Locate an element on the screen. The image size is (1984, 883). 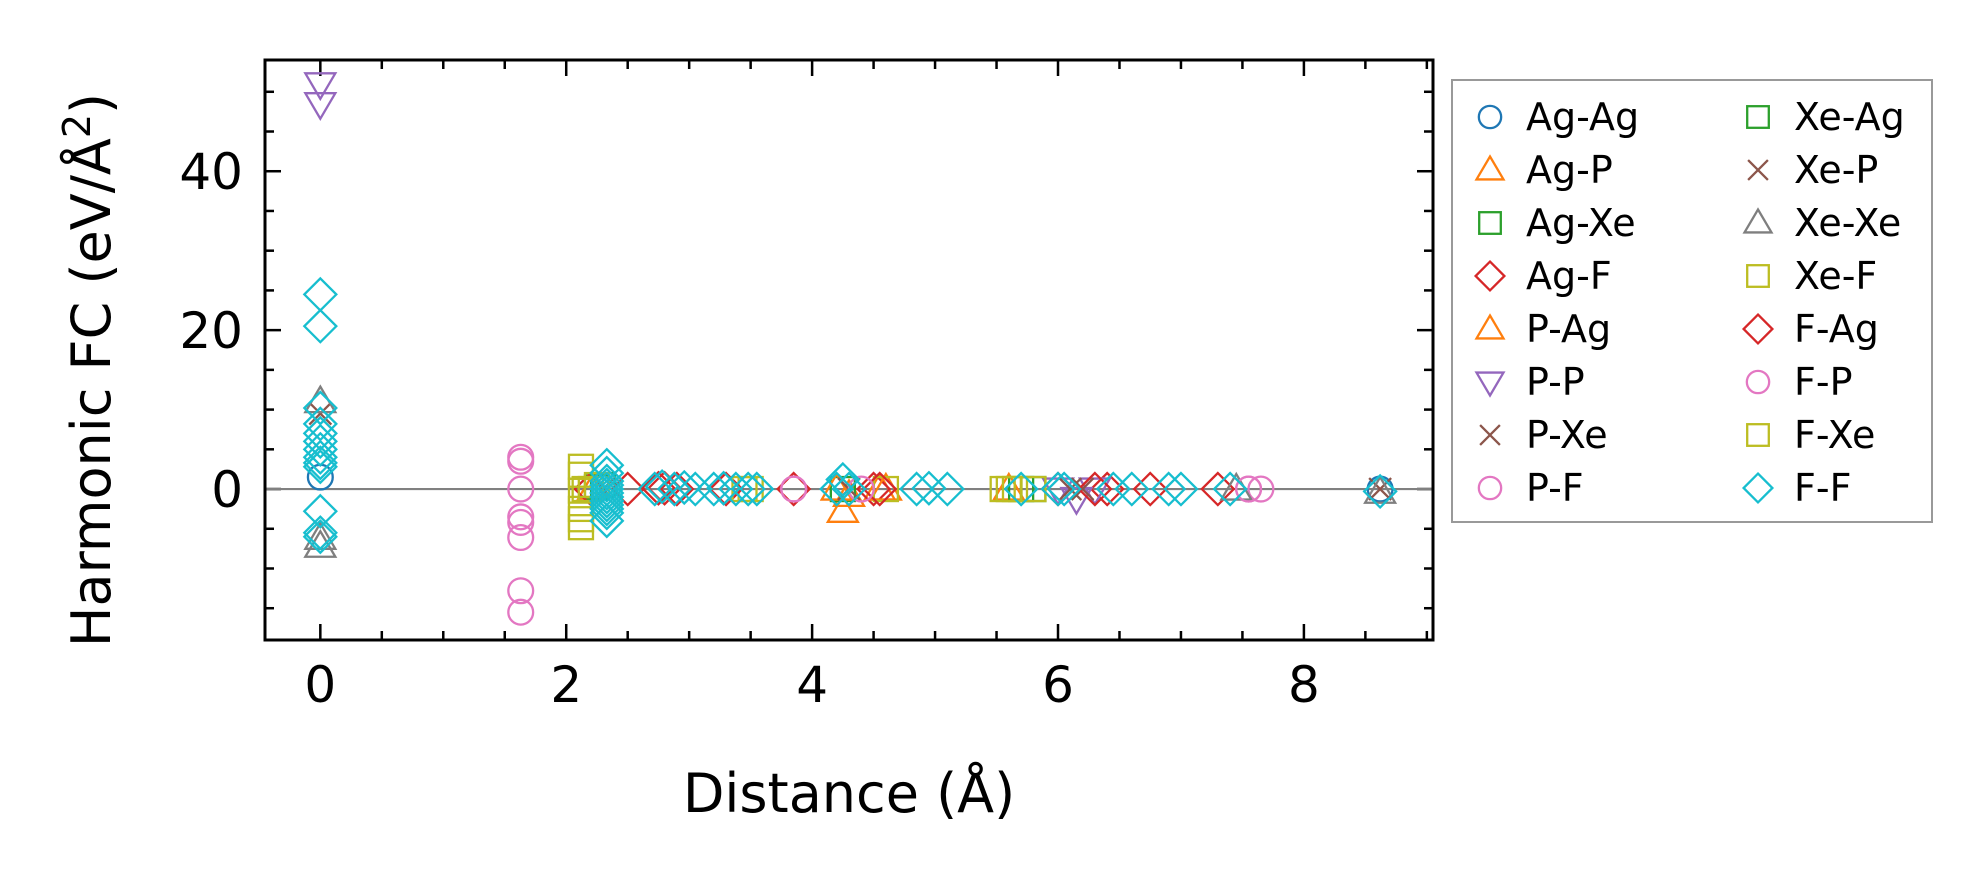
x-tick-label: 6 is located at coordinates (1058, 685).